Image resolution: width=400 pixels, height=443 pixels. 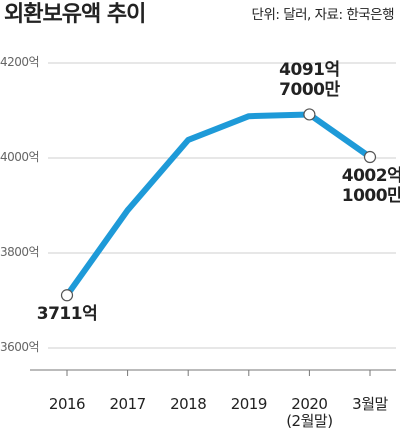 I want to click on data-label: 3711억, so click(x=67, y=314).